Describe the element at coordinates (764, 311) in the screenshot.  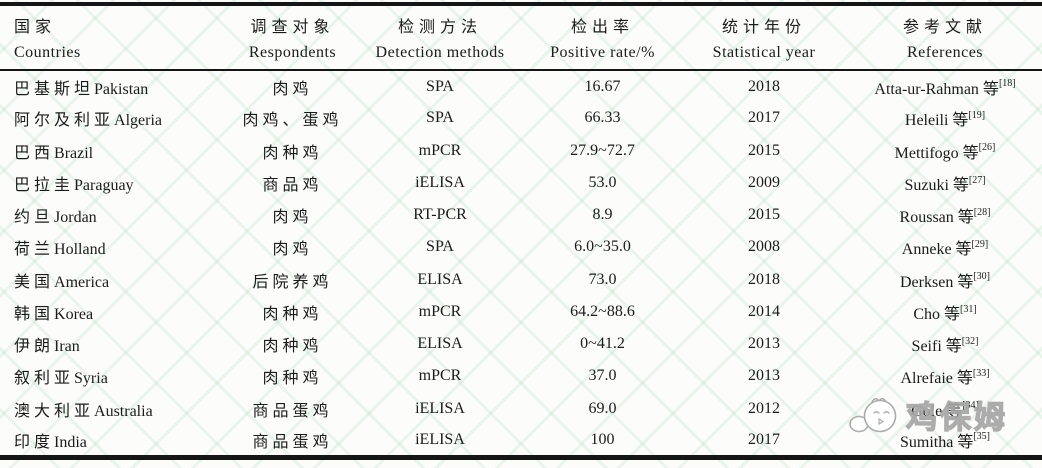
I see `cell-year: 2014` at that location.